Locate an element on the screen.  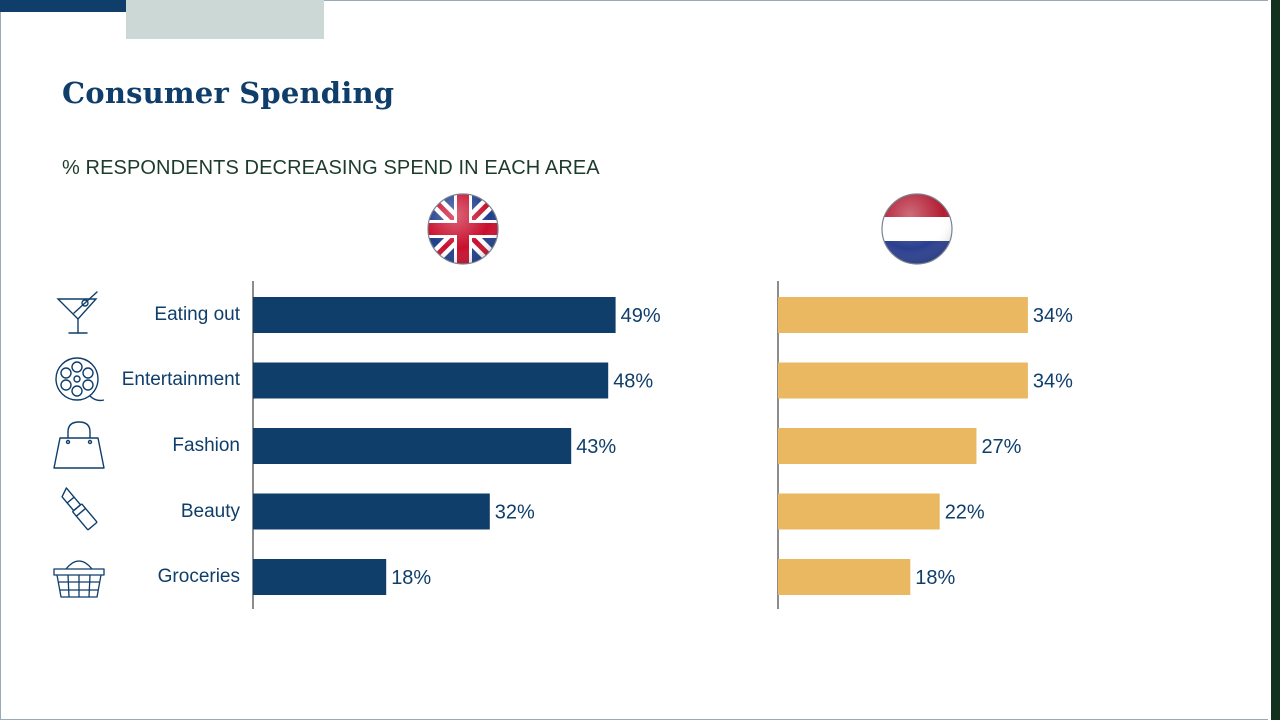
shopping-basket-icon is located at coordinates (79, 579).